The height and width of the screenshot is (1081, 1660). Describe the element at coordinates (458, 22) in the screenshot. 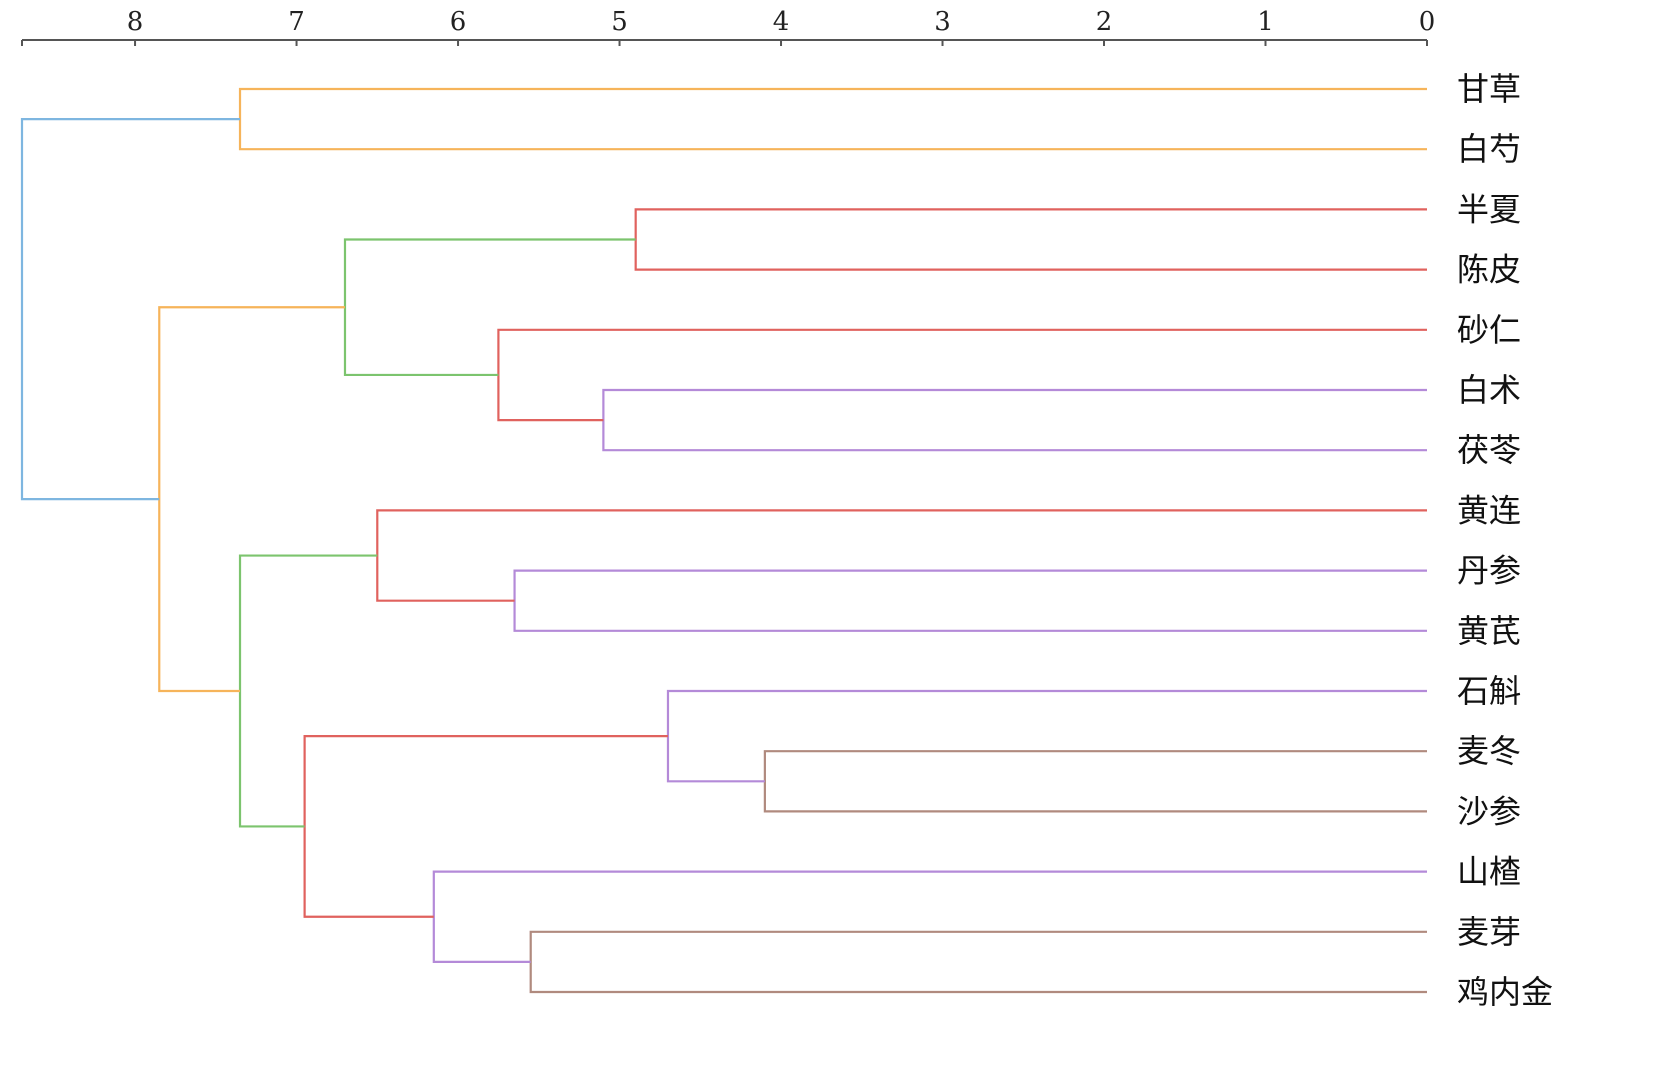

I see `tick-label-2: 6` at that location.